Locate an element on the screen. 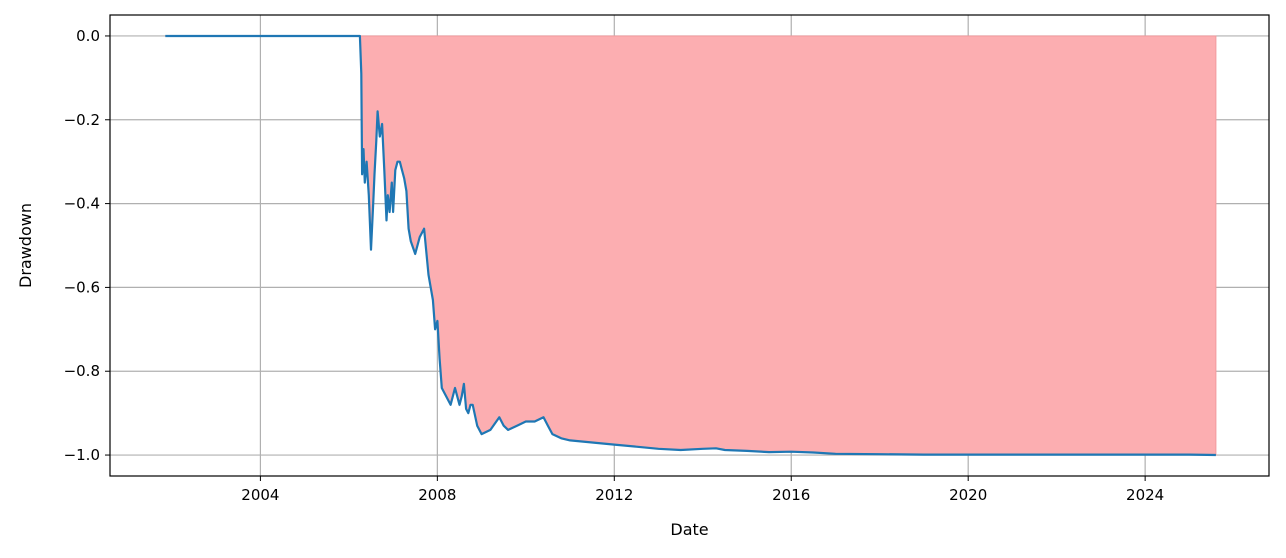 This screenshot has height=558, width=1286. x-tick-label-2020: 2020 is located at coordinates (968, 495).